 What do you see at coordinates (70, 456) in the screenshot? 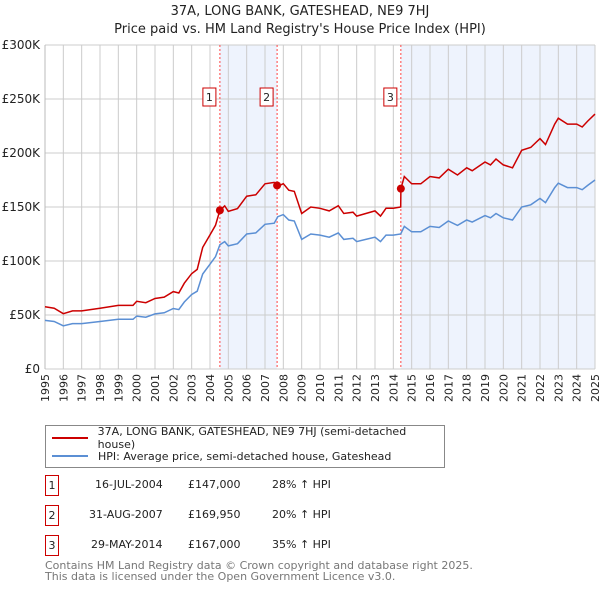
I see `legend-swatch-blue` at bounding box center [70, 456].